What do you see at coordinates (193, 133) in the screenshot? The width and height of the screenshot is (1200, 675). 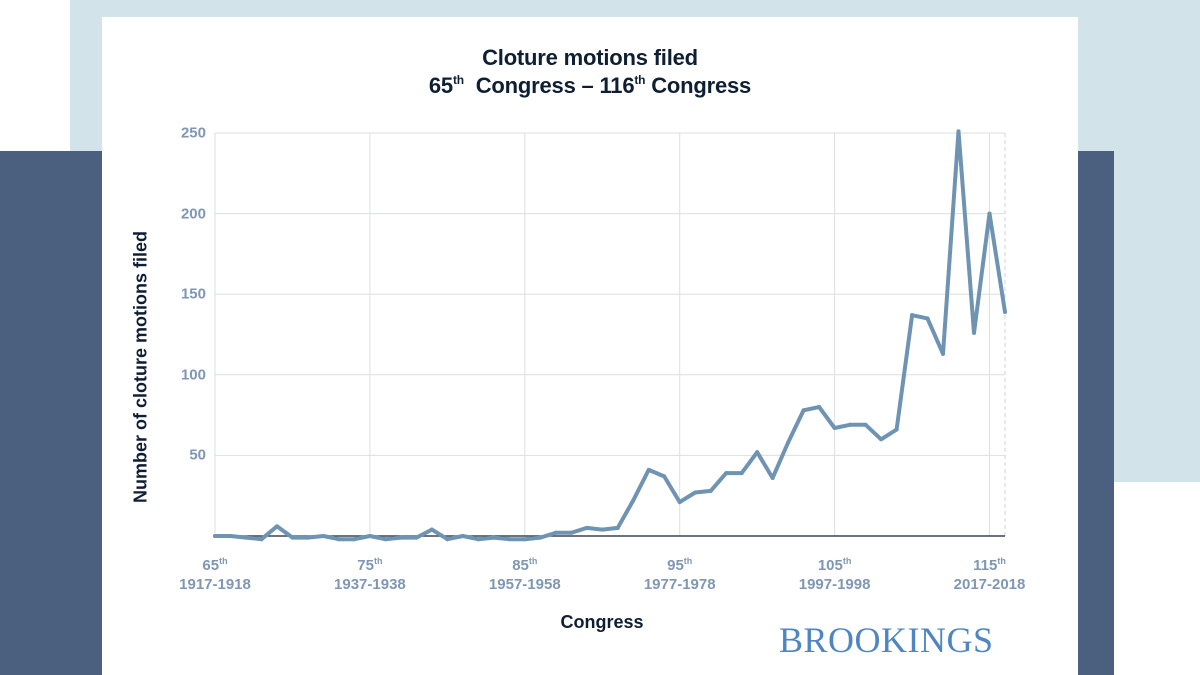 I see `y-tick-label: 250` at bounding box center [193, 133].